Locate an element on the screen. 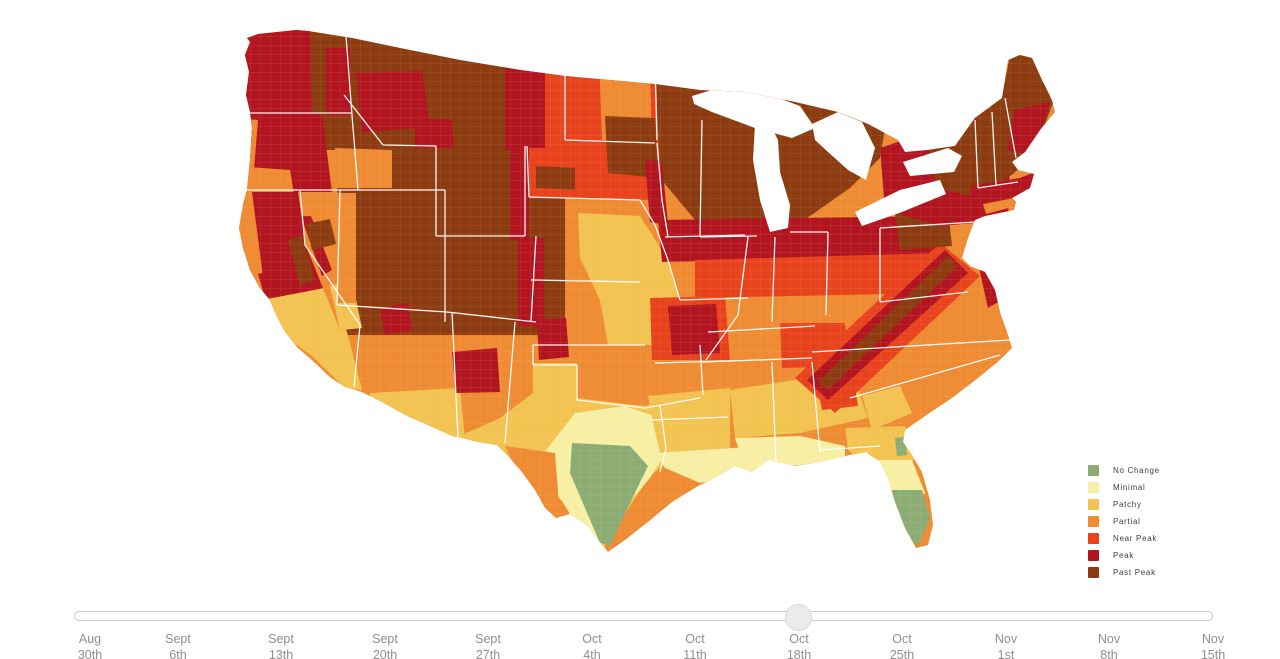  lake-superior is located at coordinates (753, 112).